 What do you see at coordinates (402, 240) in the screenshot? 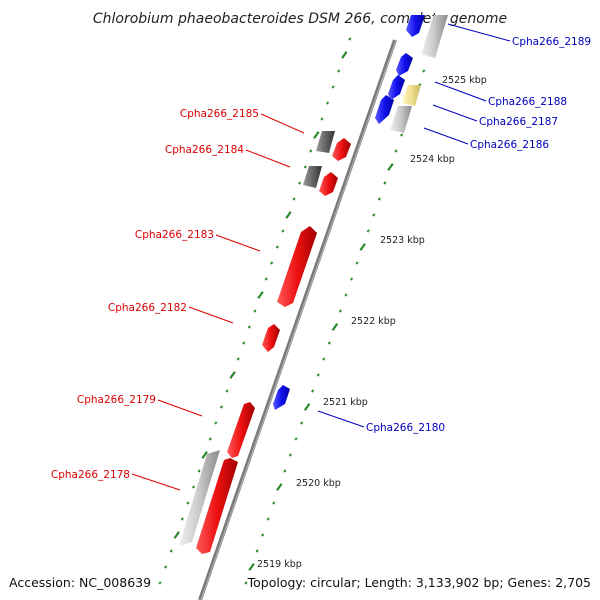
I see `kbp-marker: 2523 kbp` at bounding box center [402, 240].